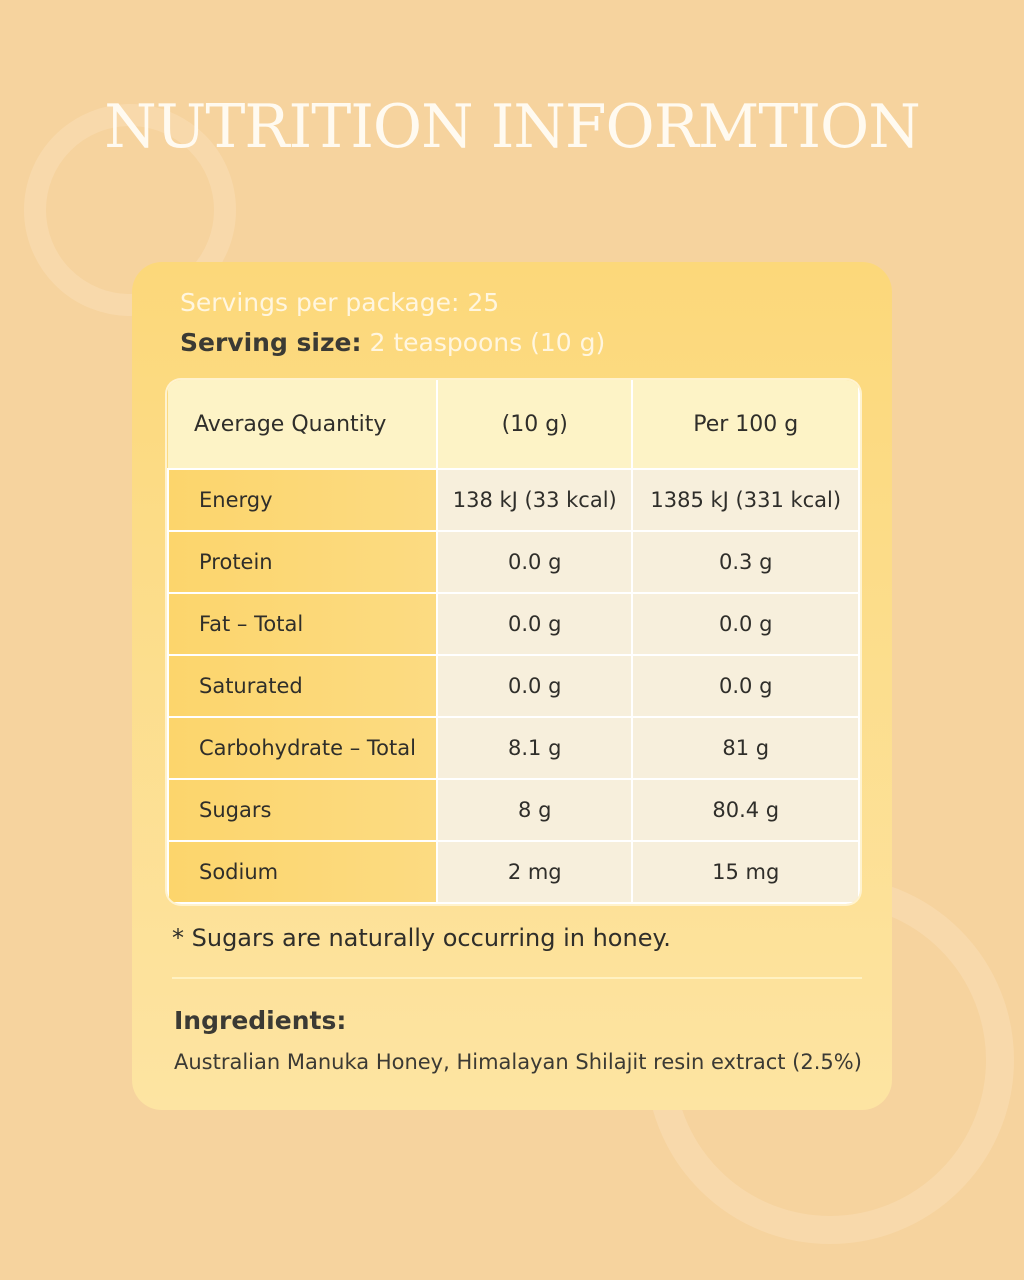 This screenshot has height=1280, width=1024. I want to click on nutrient-value: 80.4 g, so click(745, 810).